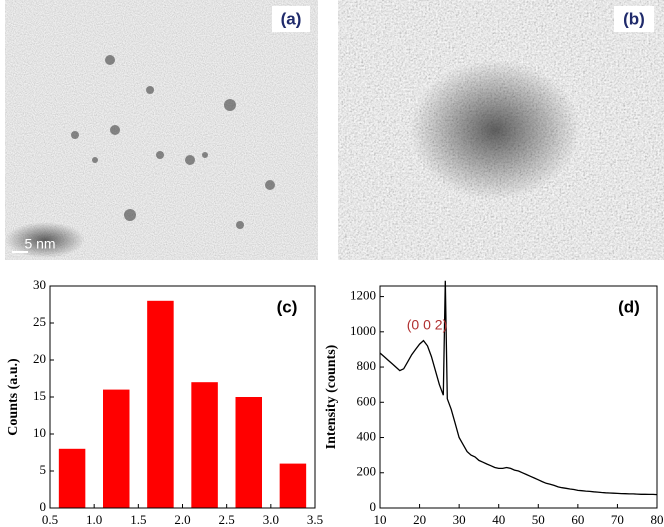 This screenshot has height=527, width=664. I want to click on x-tick-label: 0.5, so click(50, 519).